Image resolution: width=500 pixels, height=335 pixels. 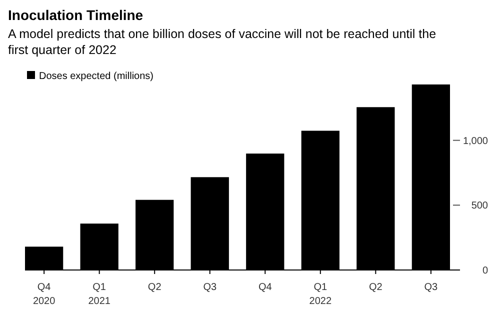 What do you see at coordinates (222, 42) in the screenshot?
I see `chart-subtitle: A model predicts that one billion doses of vaccine will not be reached until the first quarter of 2022` at bounding box center [222, 42].